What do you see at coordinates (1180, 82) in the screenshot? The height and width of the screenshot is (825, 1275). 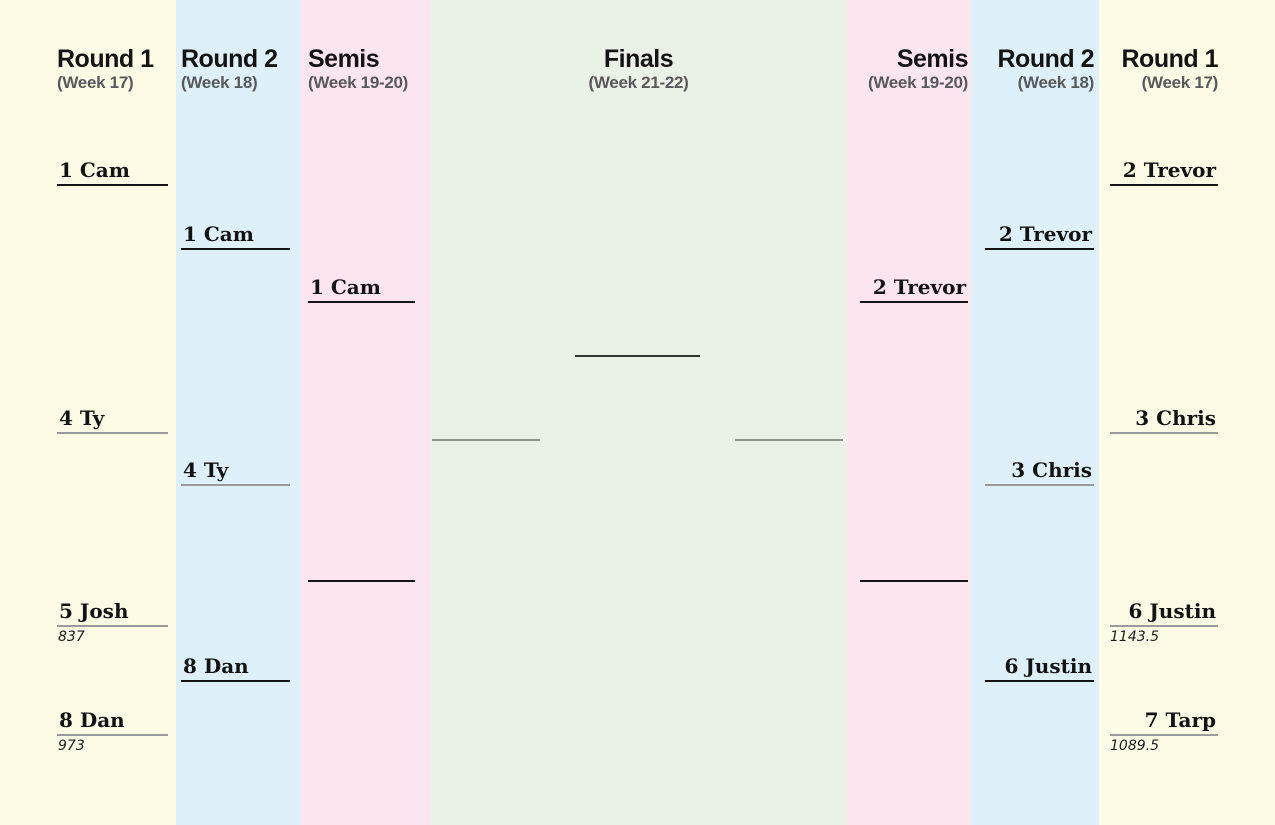 I see `header-right-round1-week: (Week 17)` at bounding box center [1180, 82].